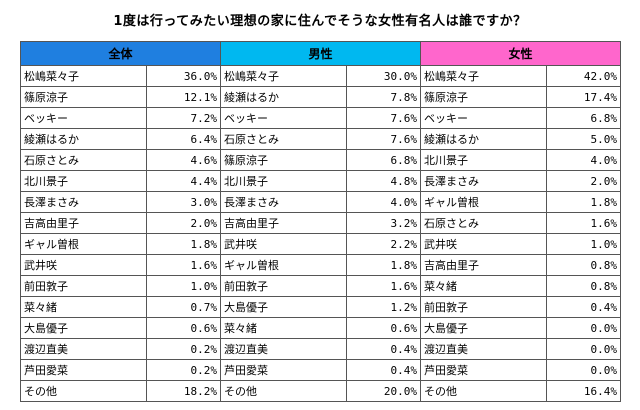  Describe the element at coordinates (183, 181) in the screenshot. I see `percentage-value: 4.4%` at that location.